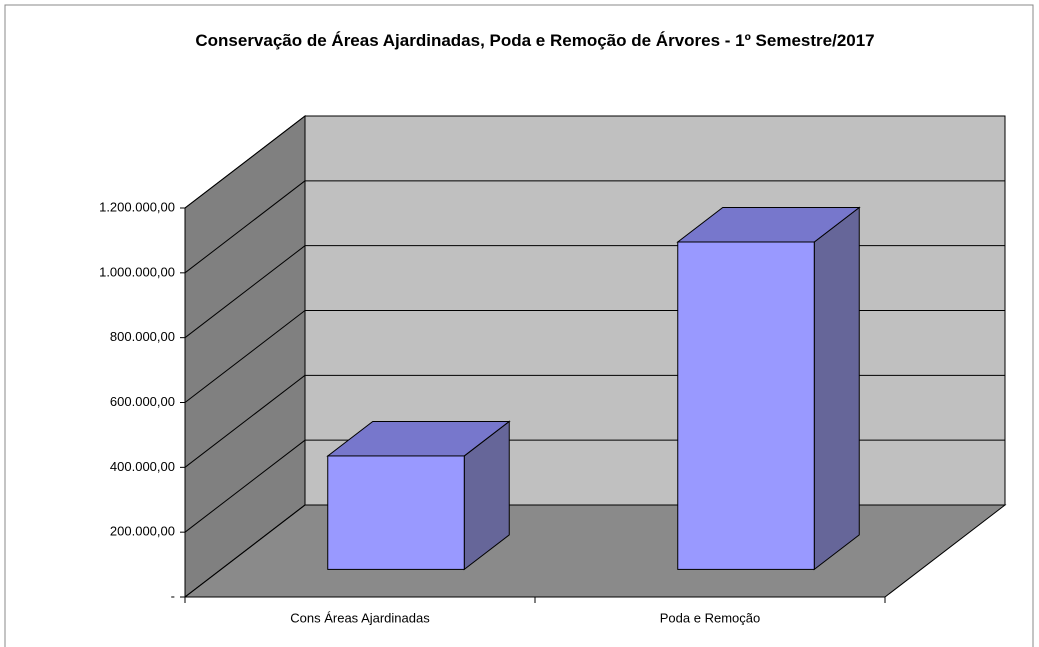 Image resolution: width=1039 pixels, height=647 pixels. Describe the element at coordinates (137, 271) in the screenshot. I see `y-tick-label: 1.000.000,00` at that location.